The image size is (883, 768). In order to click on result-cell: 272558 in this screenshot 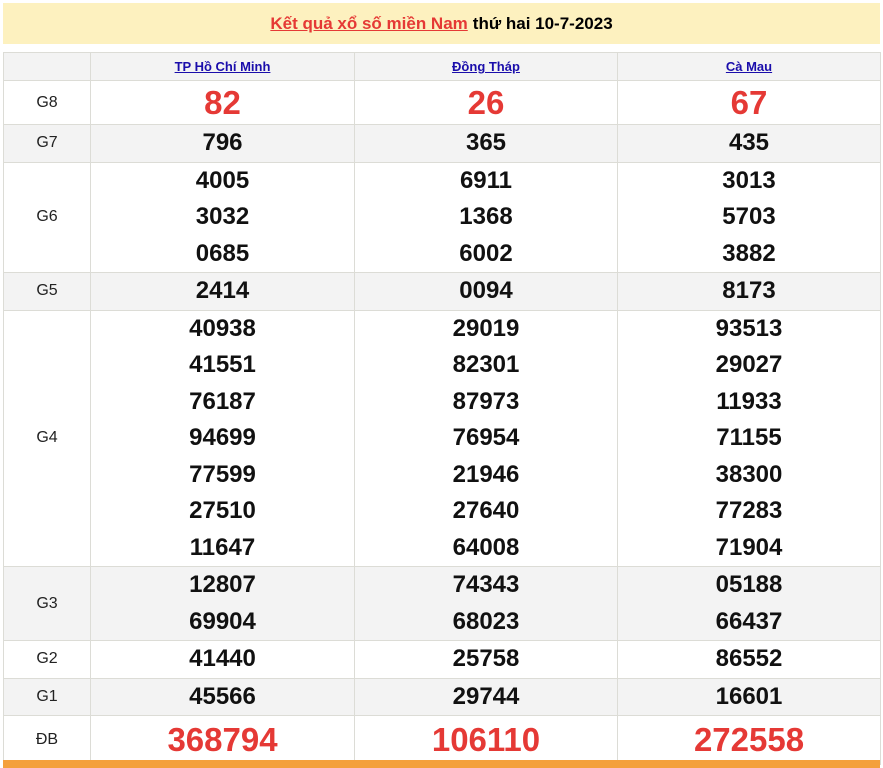, I will do `click(749, 740)`.